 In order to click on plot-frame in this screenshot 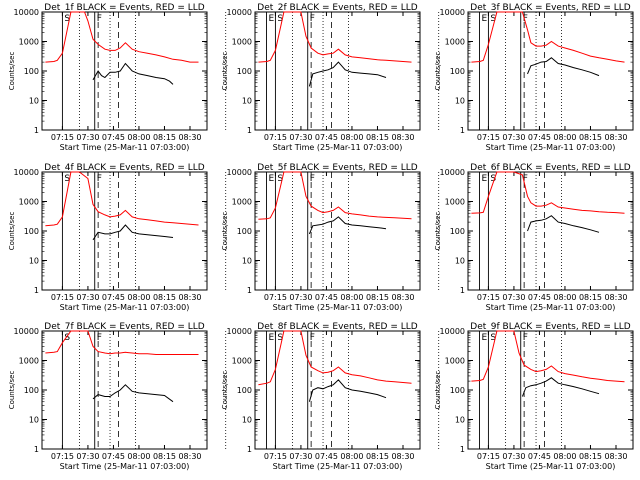, I will do `click(124, 390)`.